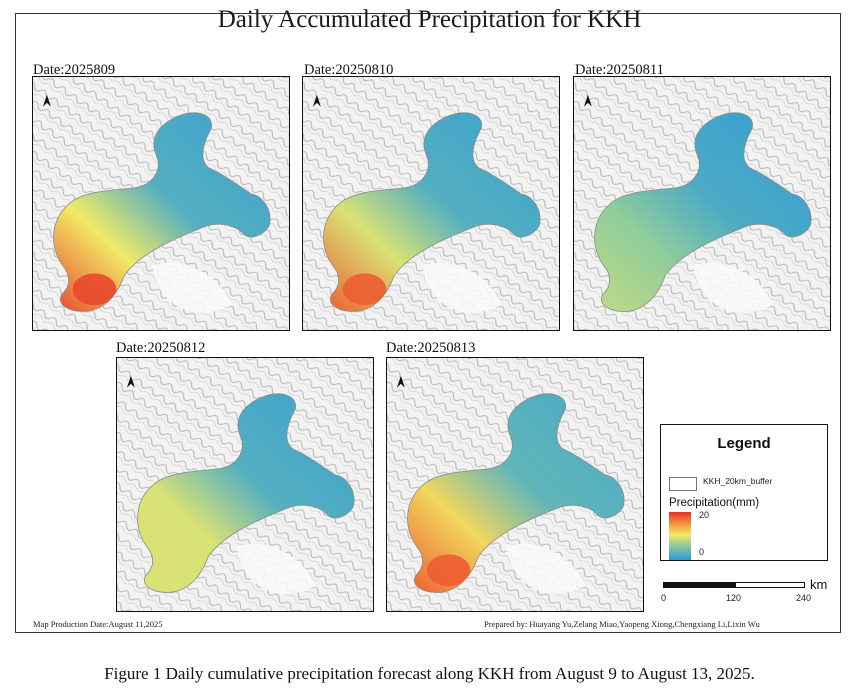 The image size is (859, 693). I want to click on scale-bar-white-segment, so click(770, 585).